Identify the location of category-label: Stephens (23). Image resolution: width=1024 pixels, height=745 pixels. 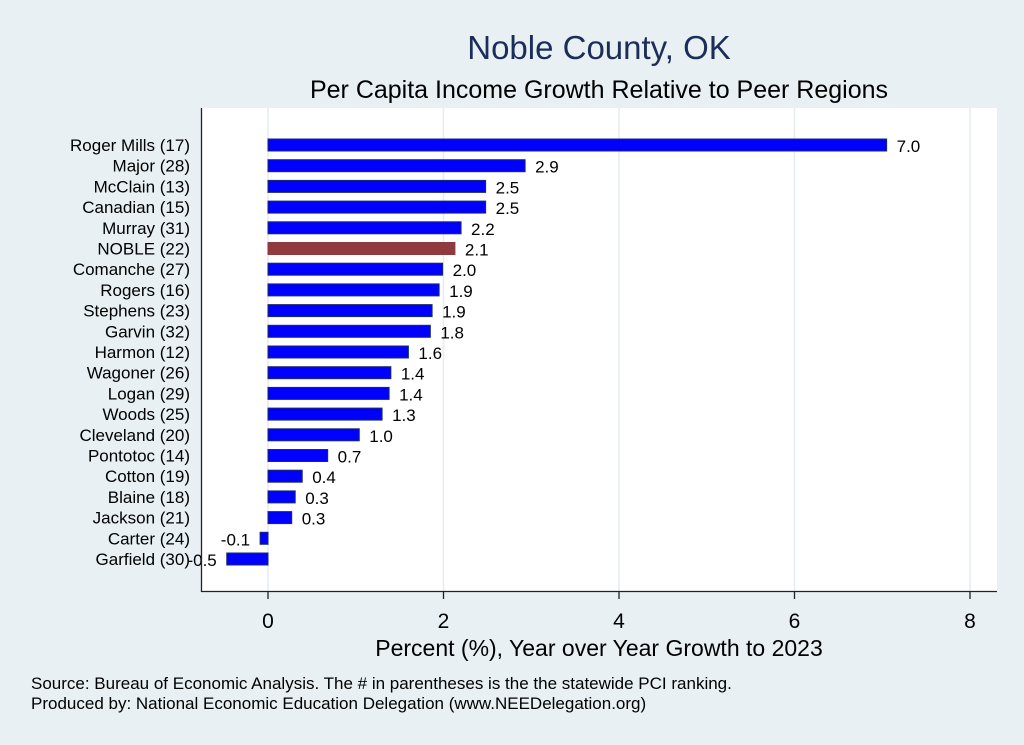
(136, 311).